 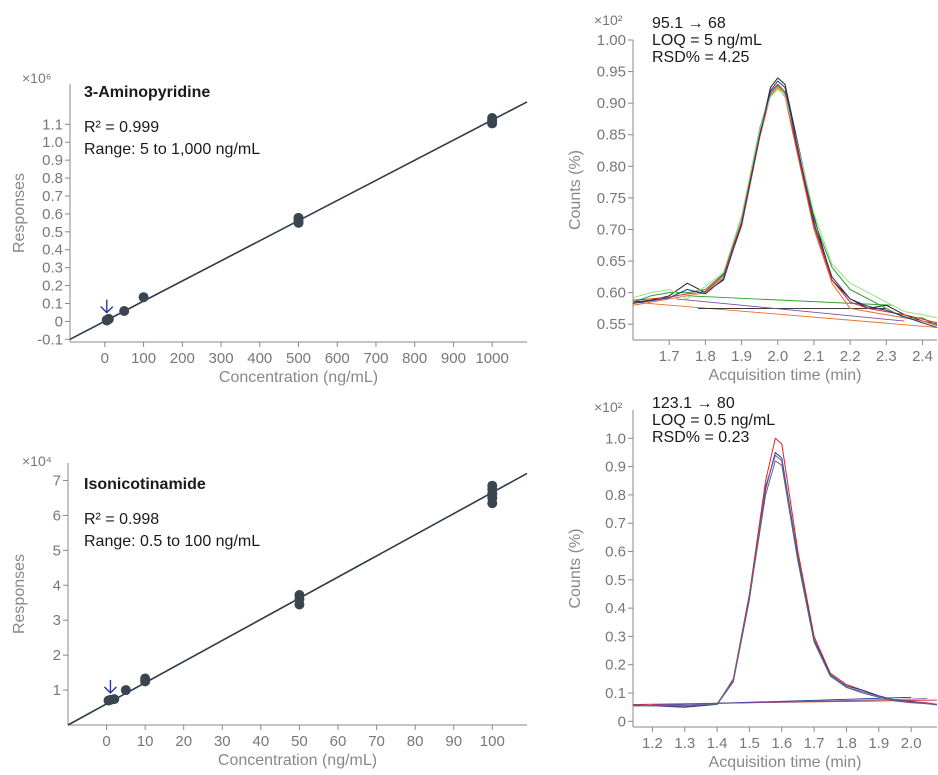 What do you see at coordinates (785, 314) in the screenshot?
I see `baseline-trace` at bounding box center [785, 314].